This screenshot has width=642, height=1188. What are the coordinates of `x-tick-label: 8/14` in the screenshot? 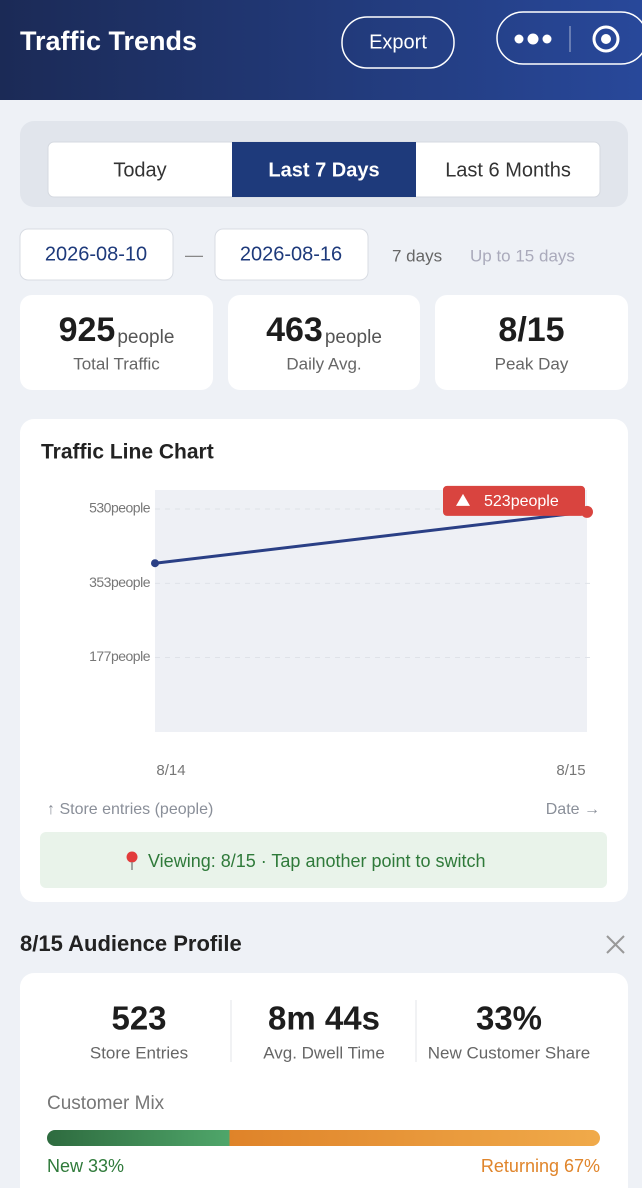 It's located at (170, 770).